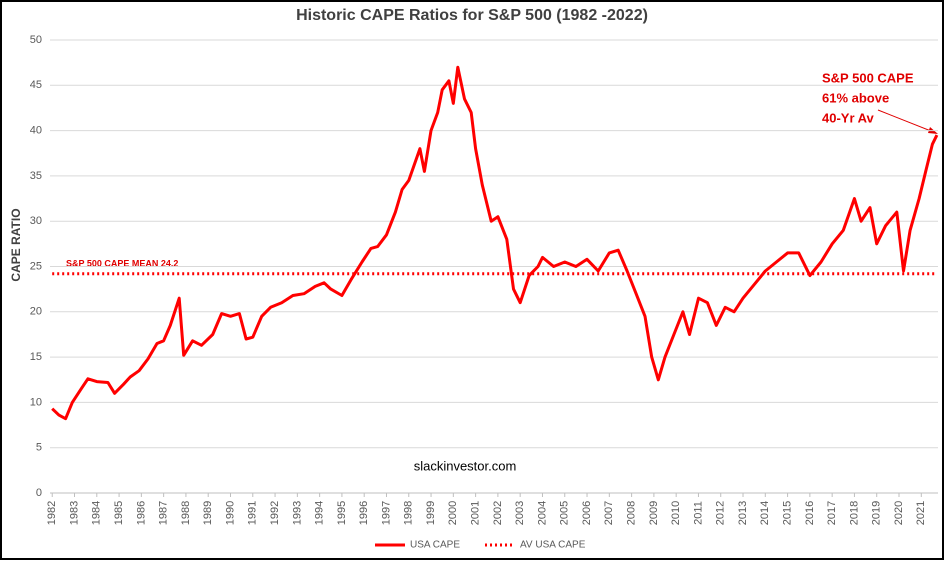 This screenshot has width=945, height=561. What do you see at coordinates (297, 513) in the screenshot?
I see `x-tick-label: 1993` at bounding box center [297, 513].